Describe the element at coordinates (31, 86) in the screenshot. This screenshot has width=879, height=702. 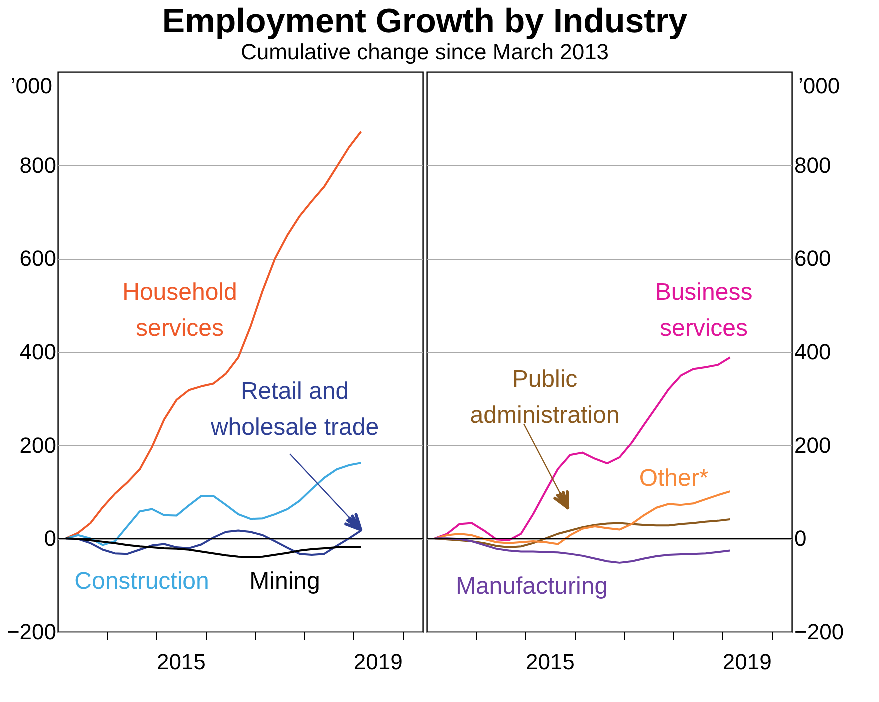
I see `y-axis-title: ’000` at that location.